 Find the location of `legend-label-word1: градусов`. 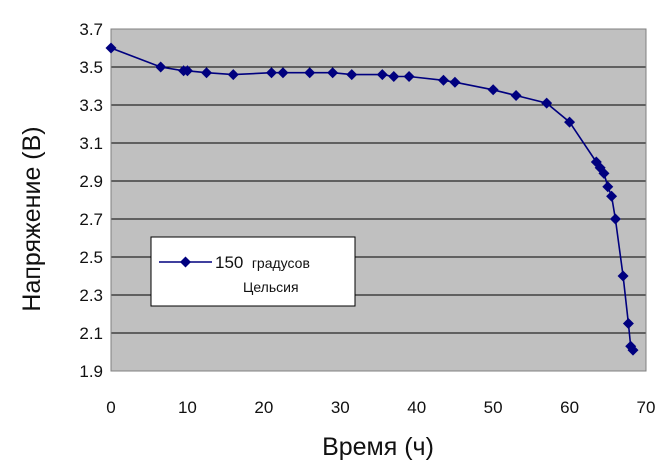

legend-label-word1: градусов is located at coordinates (281, 263).